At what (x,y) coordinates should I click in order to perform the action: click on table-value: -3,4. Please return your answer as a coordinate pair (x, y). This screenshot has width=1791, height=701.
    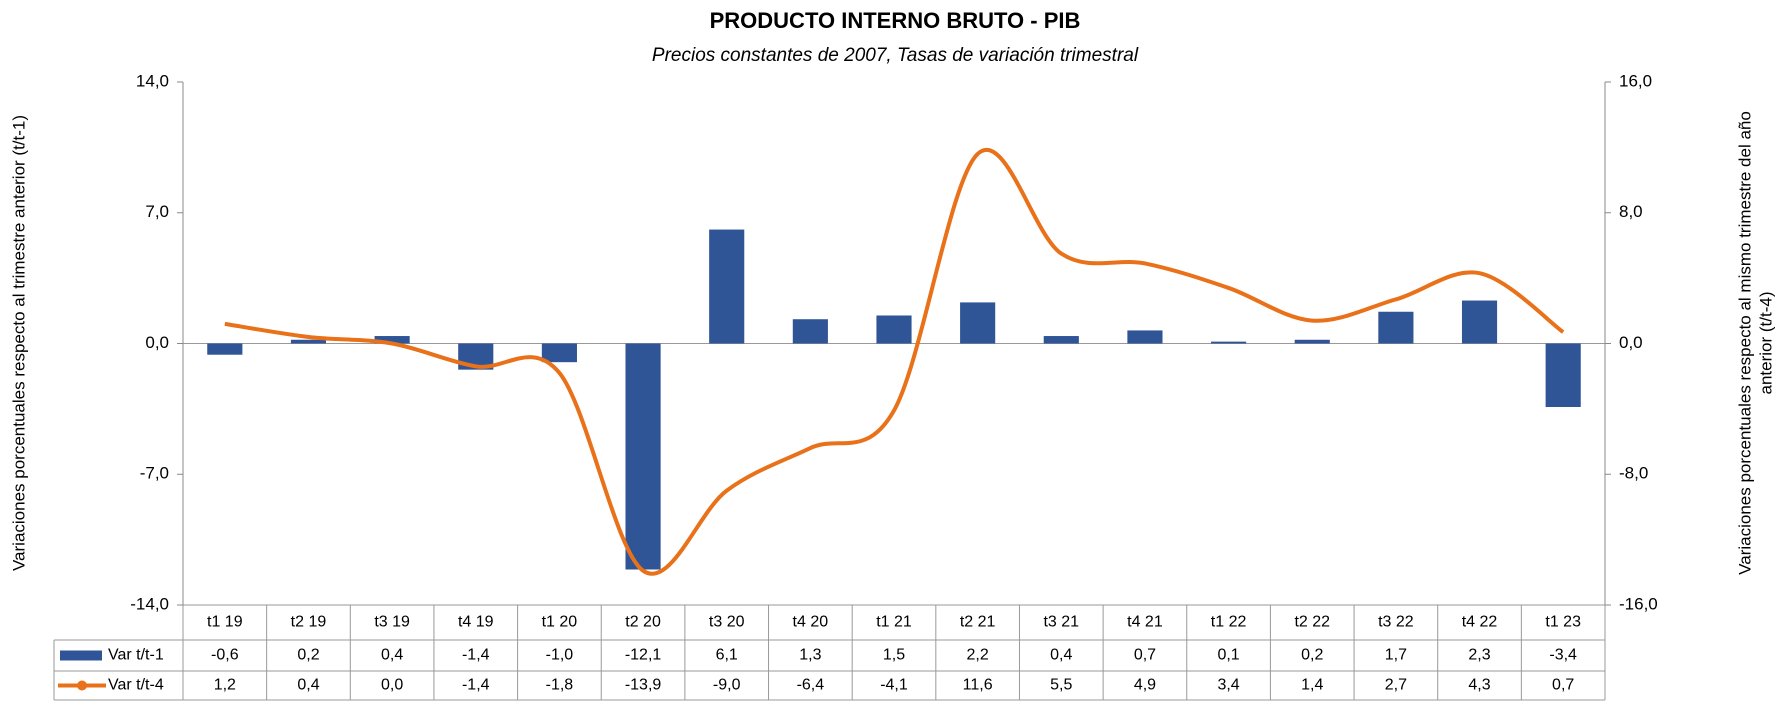
    Looking at the image, I should click on (1563, 655).